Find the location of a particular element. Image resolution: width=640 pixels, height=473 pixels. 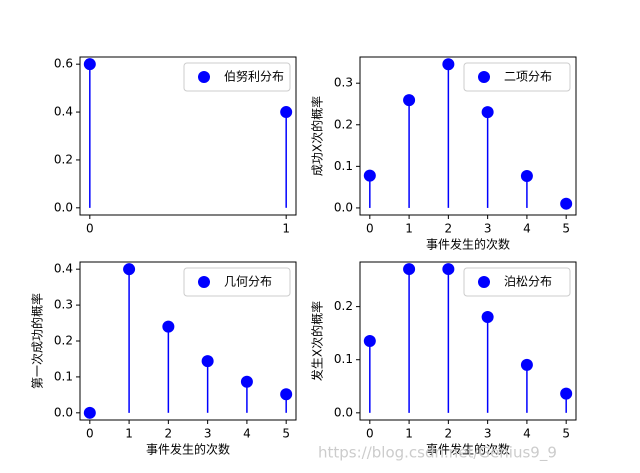

legend-label: 伯努利分布 is located at coordinates (254, 76).